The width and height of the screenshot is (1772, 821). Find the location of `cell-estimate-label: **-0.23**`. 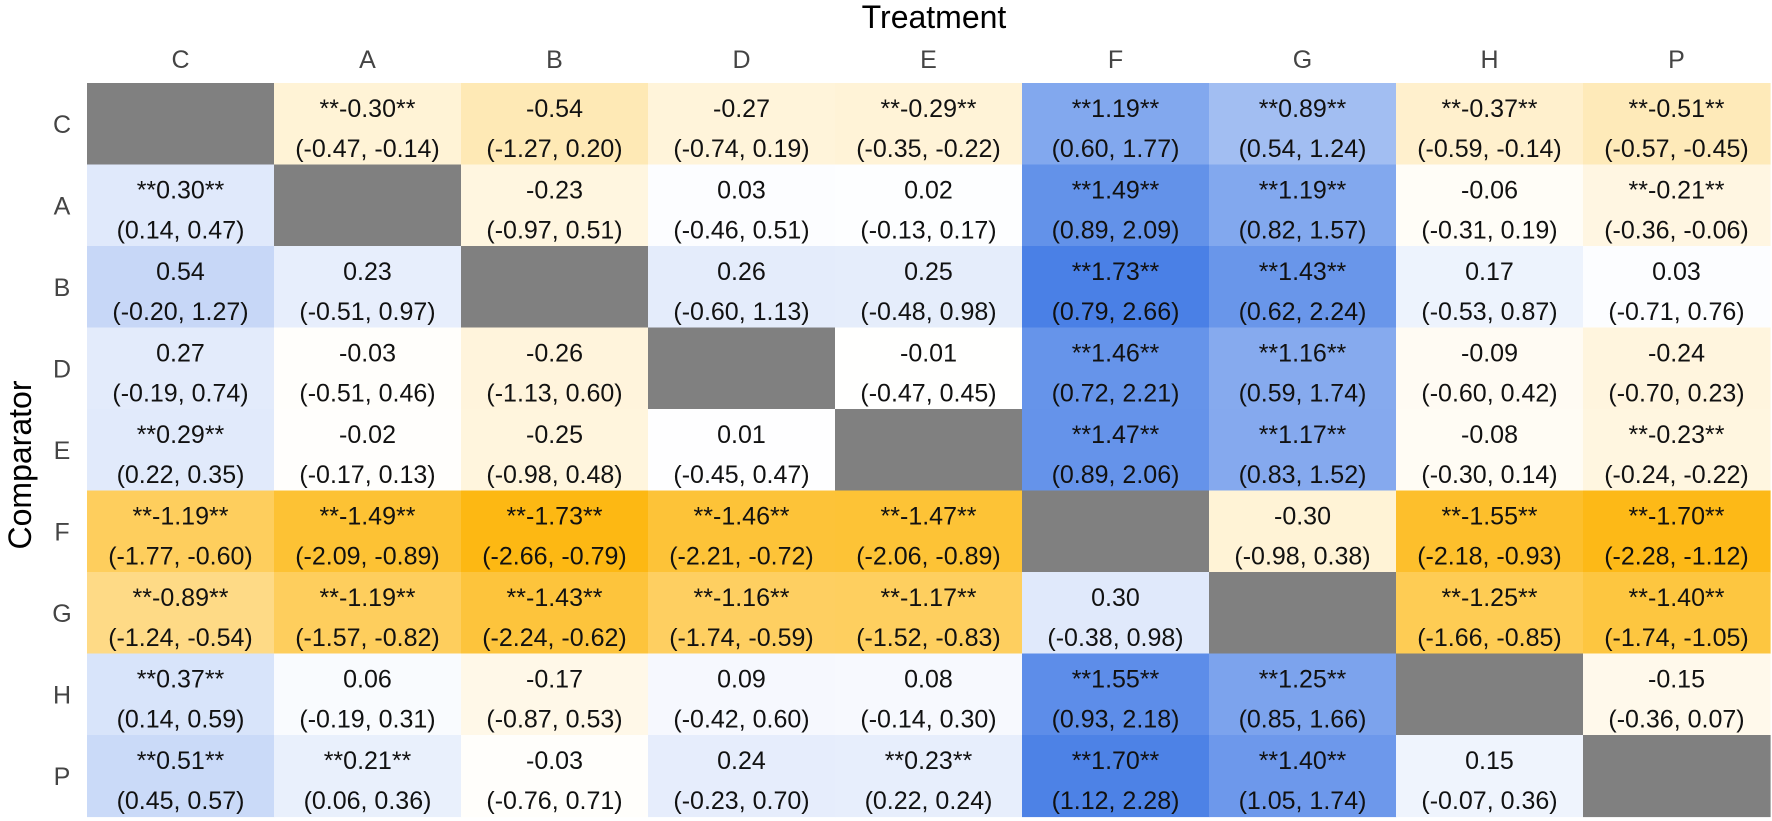

cell-estimate-label: **-0.23** is located at coordinates (1677, 435).